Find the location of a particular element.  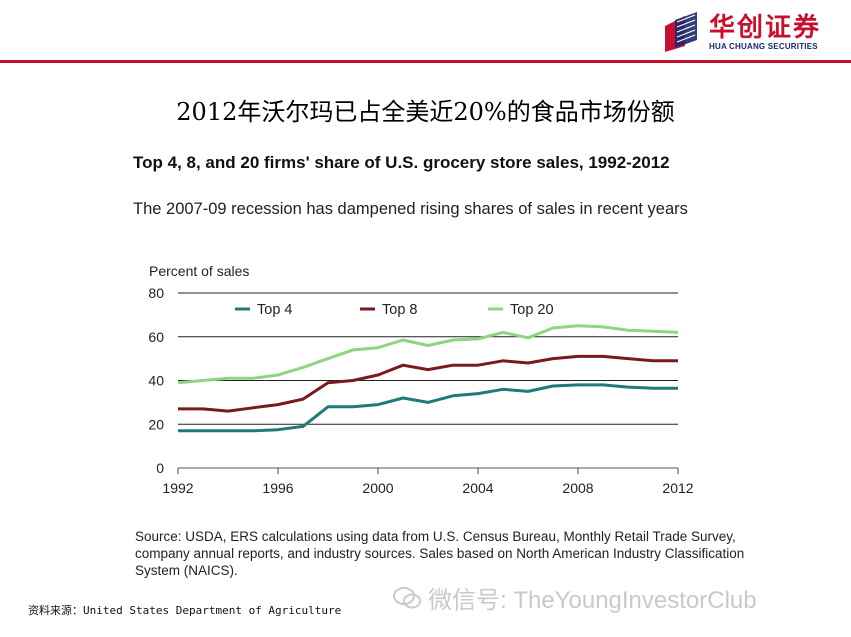

logo-name-cn: 华创证券 is located at coordinates (764, 27).